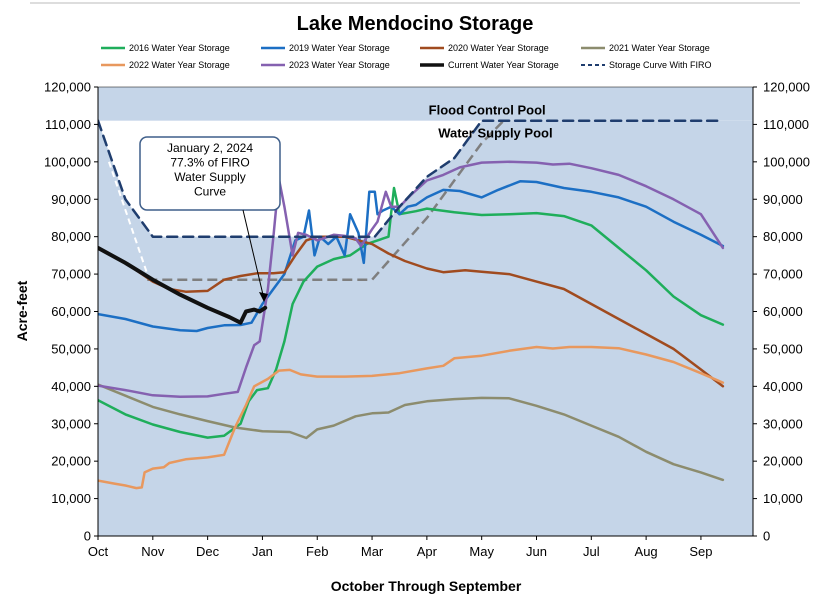 The height and width of the screenshot is (605, 831). Describe the element at coordinates (263, 297) in the screenshot. I see `callout-arrowhead` at that location.